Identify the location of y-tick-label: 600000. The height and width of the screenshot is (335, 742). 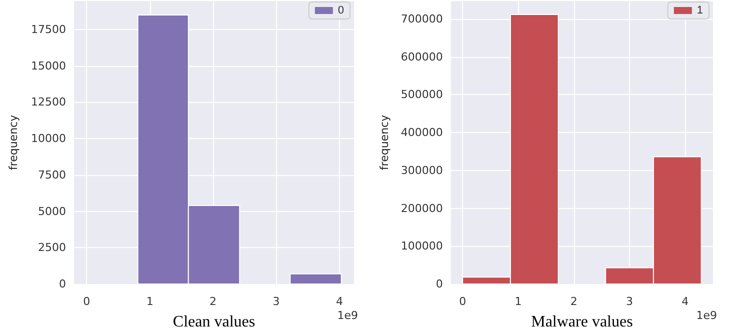
(421, 57).